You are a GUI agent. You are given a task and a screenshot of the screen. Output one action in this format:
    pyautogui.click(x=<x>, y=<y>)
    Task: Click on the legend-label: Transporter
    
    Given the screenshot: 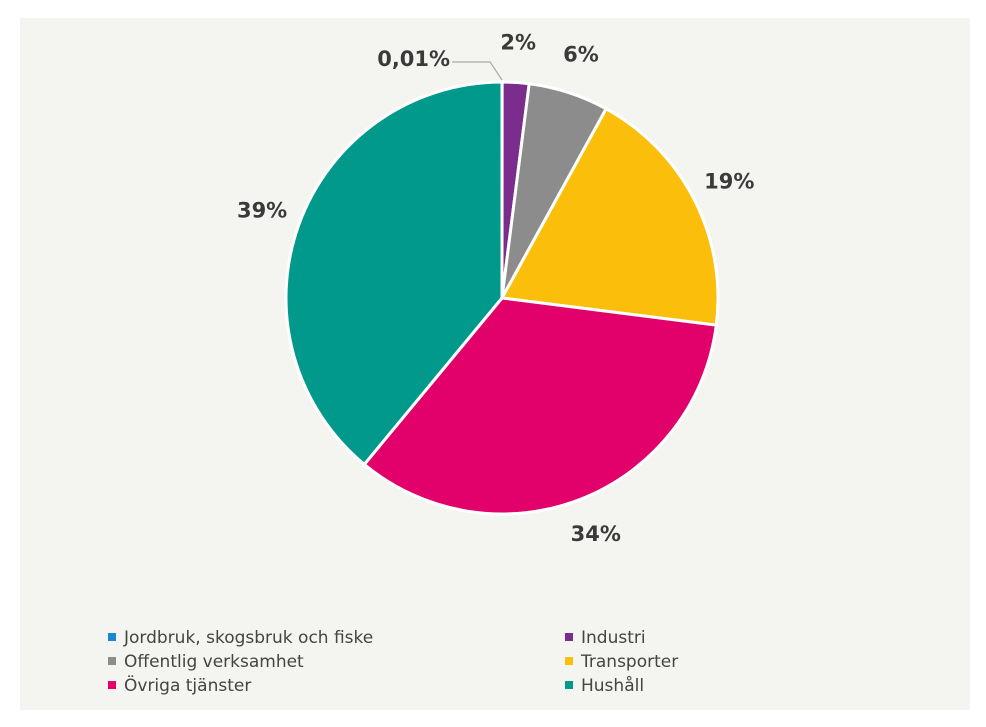 What is the action you would take?
    pyautogui.click(x=629, y=662)
    